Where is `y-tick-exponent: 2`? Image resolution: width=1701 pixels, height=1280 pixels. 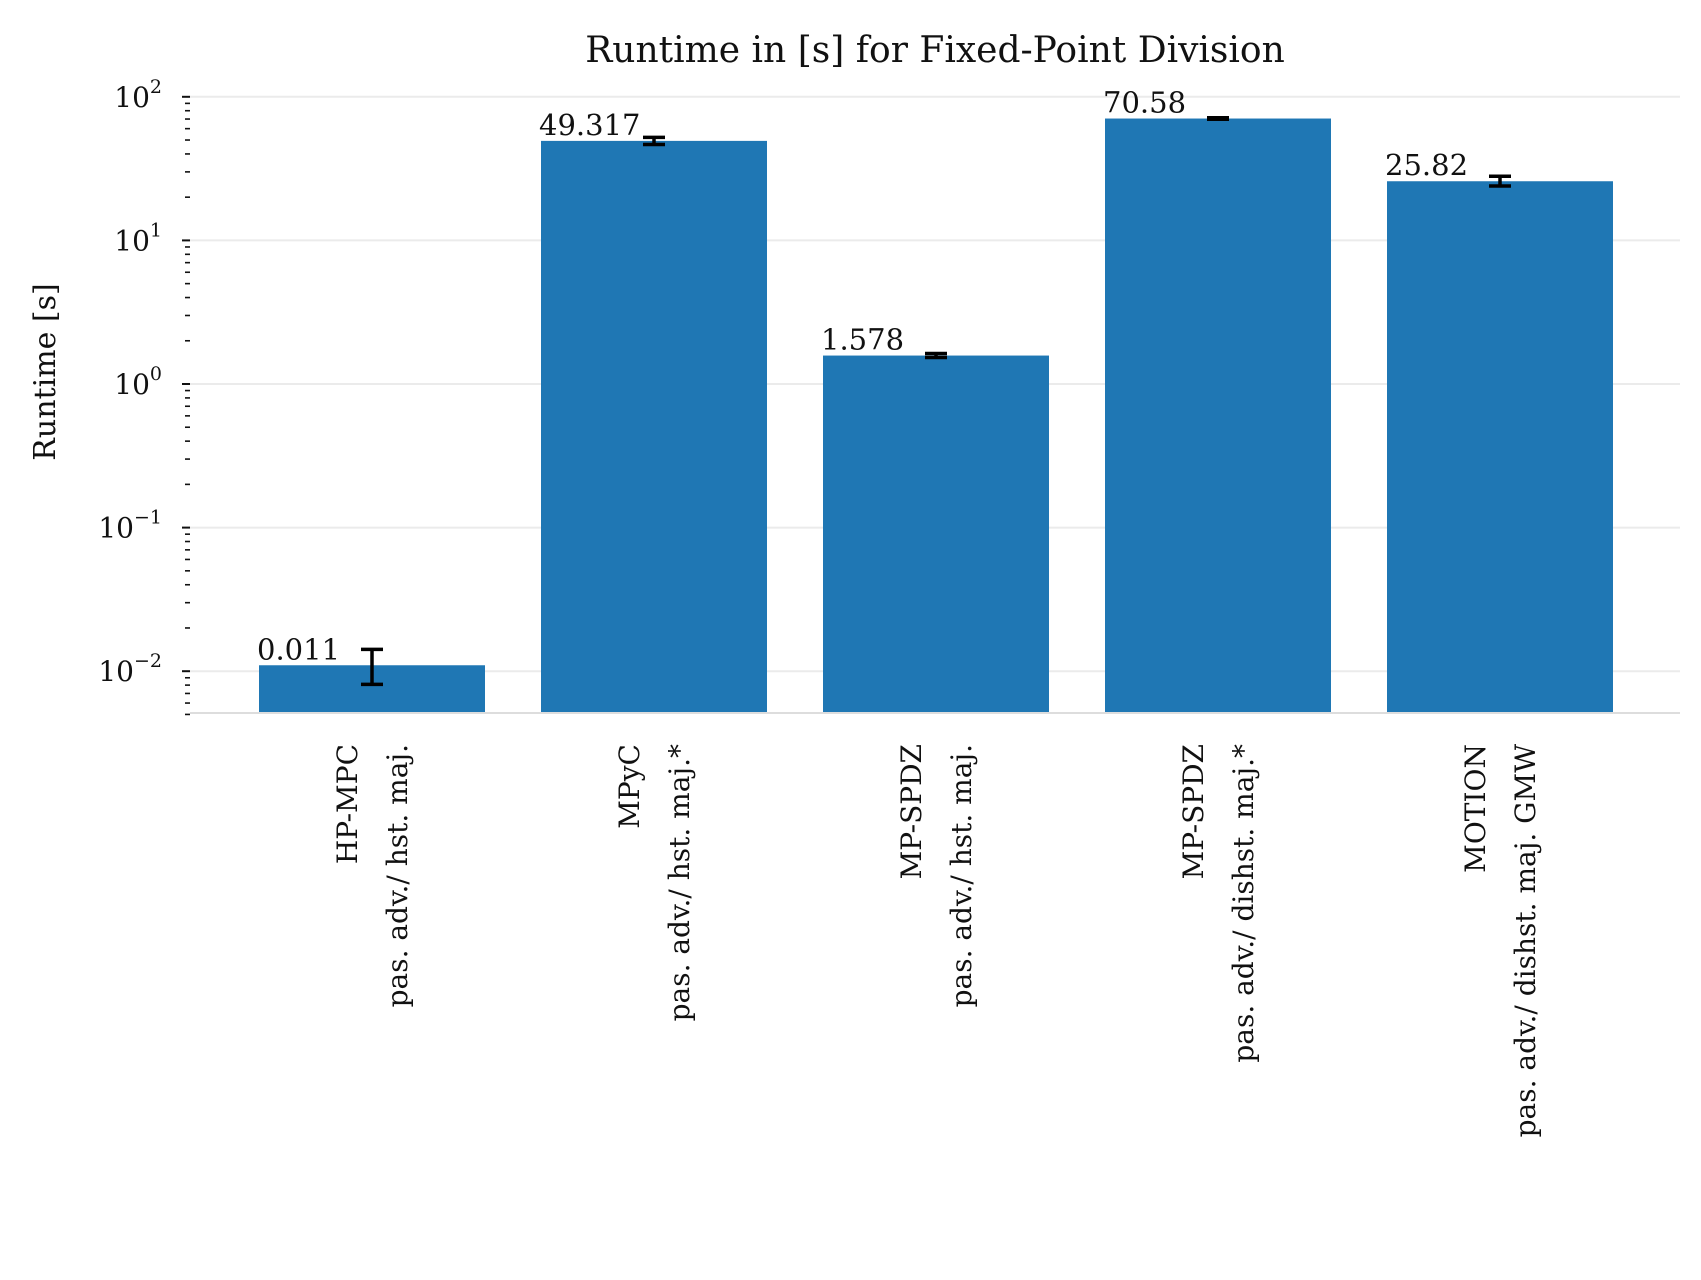 y-tick-exponent: 2 is located at coordinates (156, 87).